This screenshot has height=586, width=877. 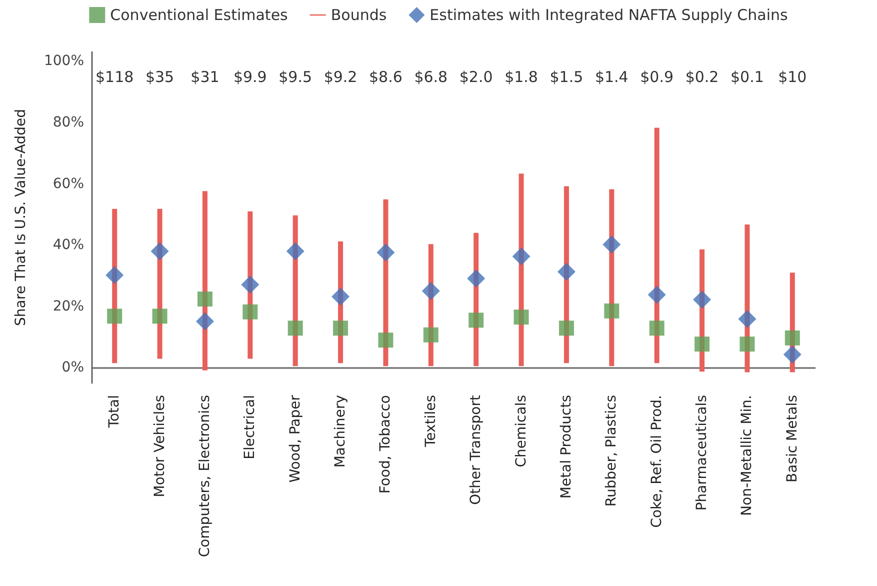 What do you see at coordinates (386, 444) in the screenshot?
I see `x-tick-label: Food, Tobacco` at bounding box center [386, 444].